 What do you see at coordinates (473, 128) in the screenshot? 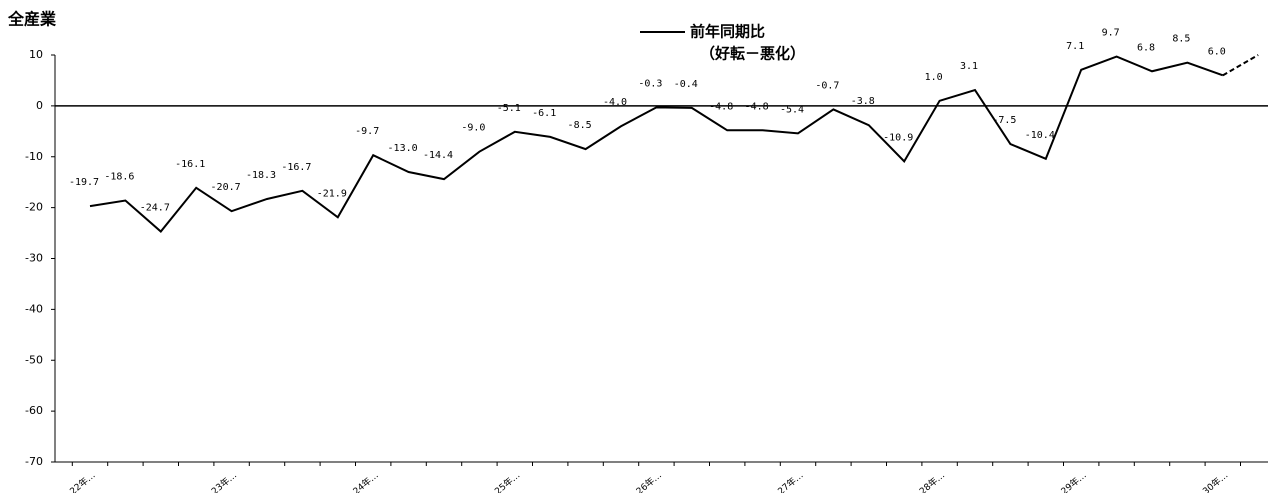
I see `data-label: -9.0` at bounding box center [473, 128].